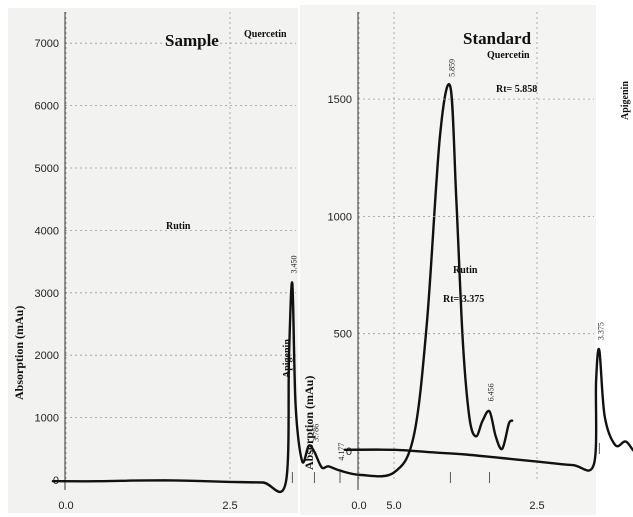 Image resolution: width=633 pixels, height=517 pixels. I want to click on retention-time-label: 5.859, so click(451, 68).